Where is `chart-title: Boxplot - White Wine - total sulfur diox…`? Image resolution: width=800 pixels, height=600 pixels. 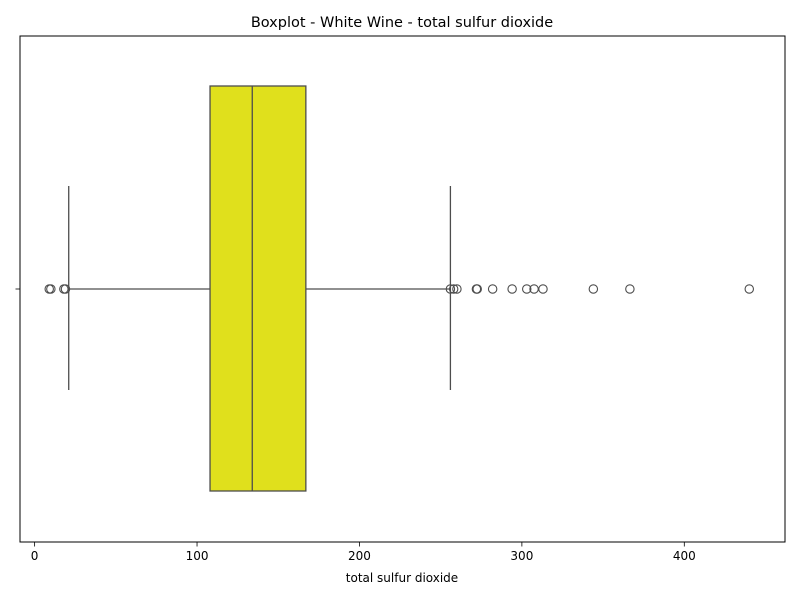 chart-title: Boxplot - White Wine - total sulfur diox… is located at coordinates (402, 23).